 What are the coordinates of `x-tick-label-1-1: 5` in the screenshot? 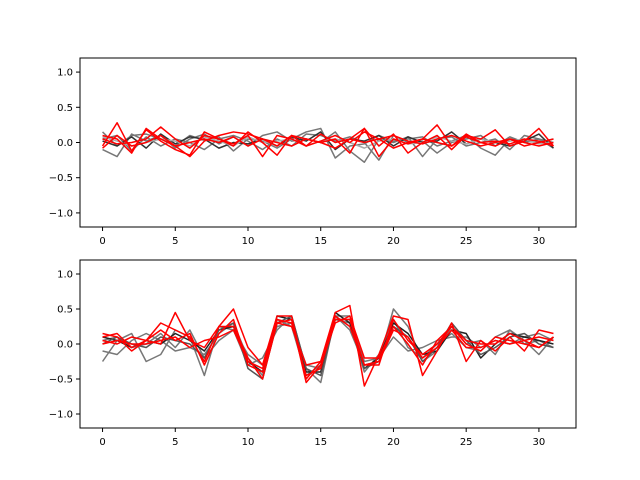 It's located at (175, 442).